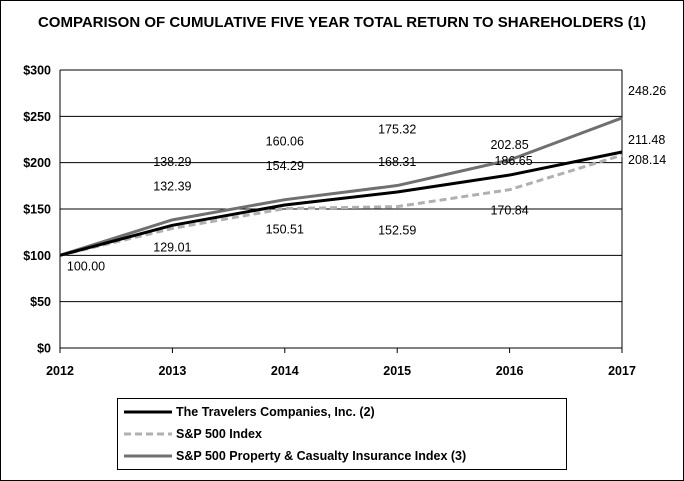 Image resolution: width=684 pixels, height=481 pixels. I want to click on y-tick-label: $250, so click(37, 117).